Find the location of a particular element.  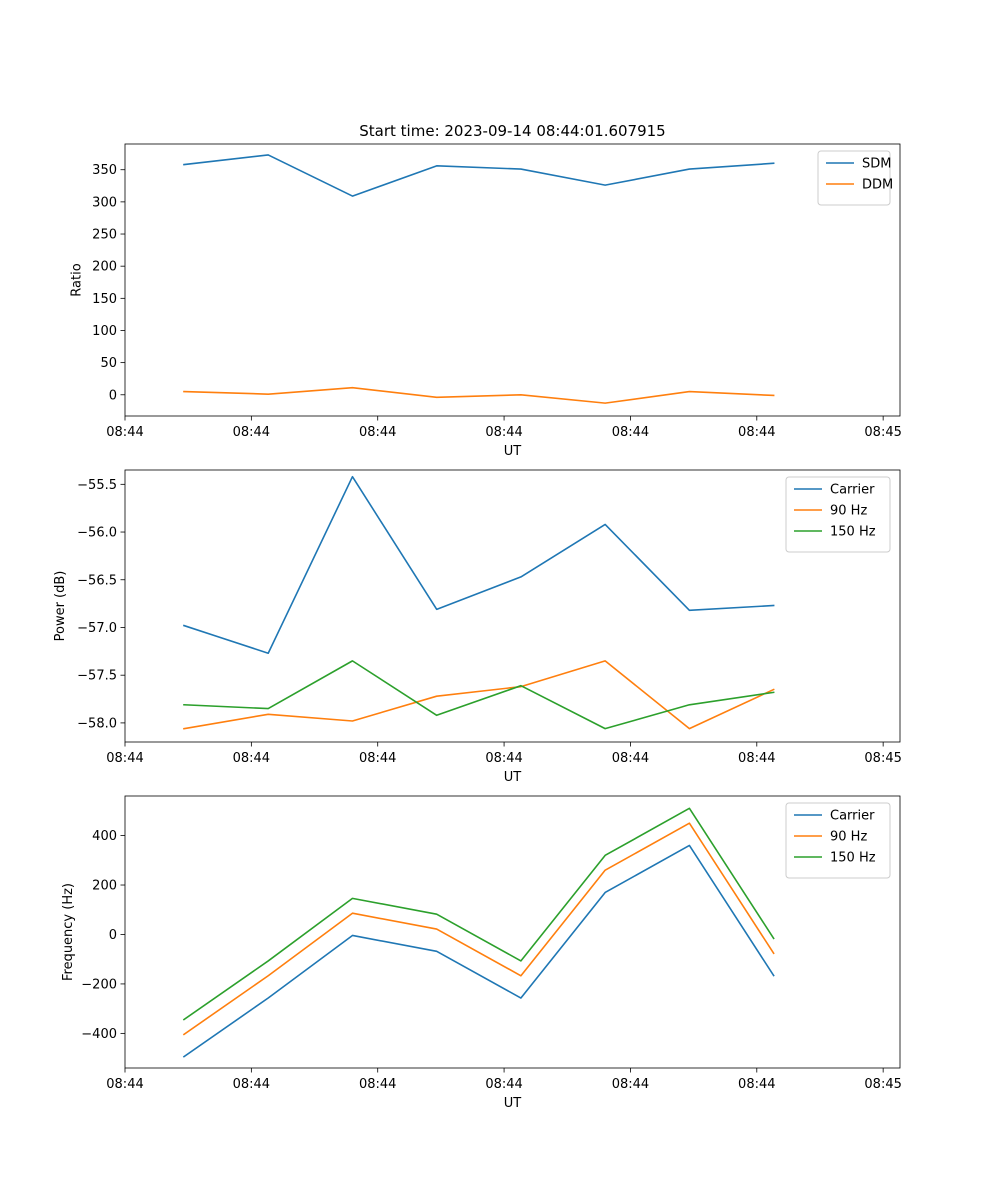

frequency-y-tick-label: 200 is located at coordinates (104, 886).